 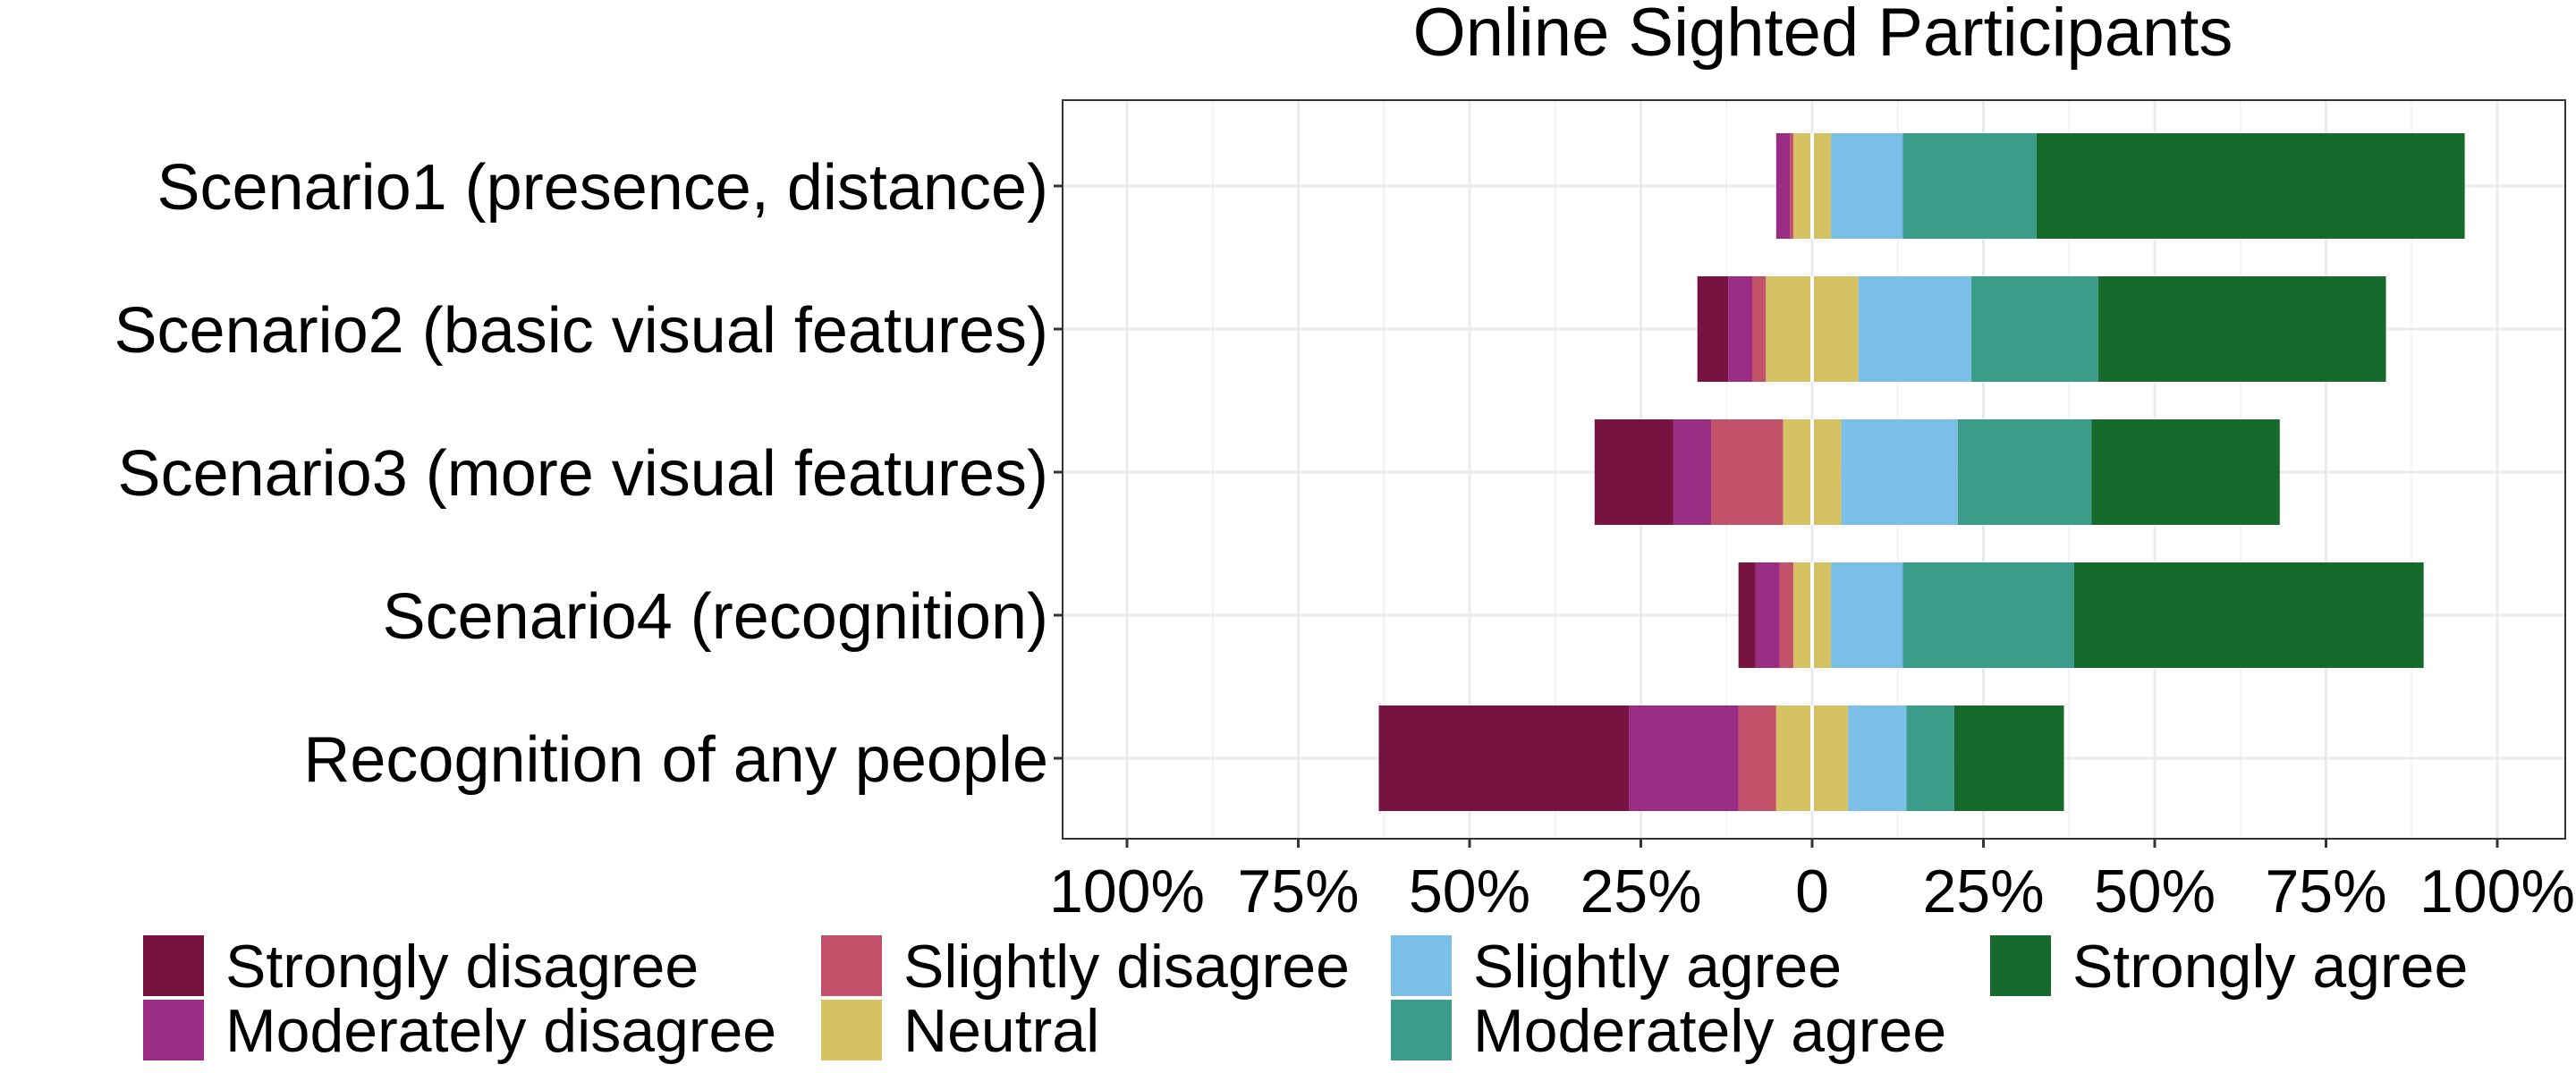 I want to click on legend-label: Moderately disagree, so click(x=500, y=1031).